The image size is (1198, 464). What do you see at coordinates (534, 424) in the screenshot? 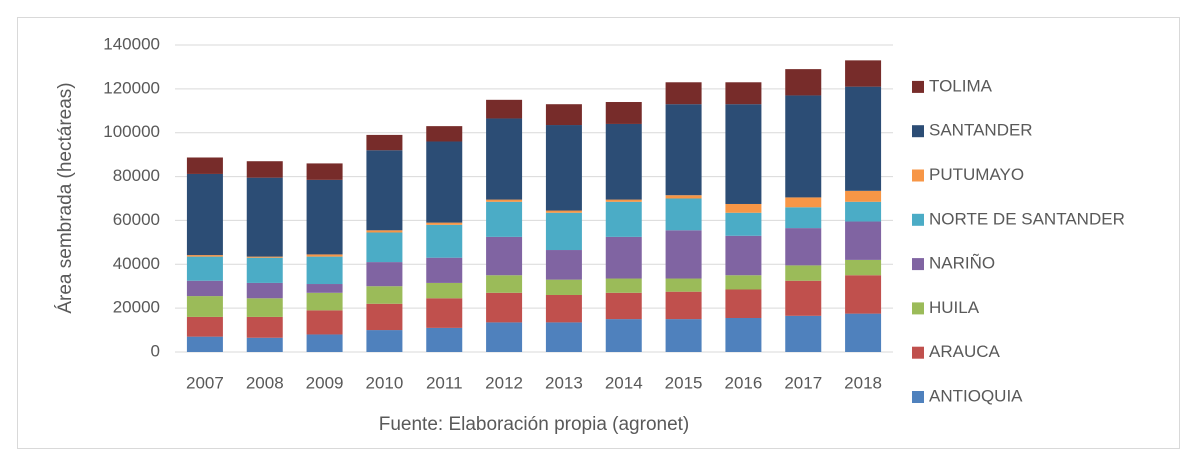
I see `x-axis-title: Fuente: Elaboración propia (agronet)` at bounding box center [534, 424].